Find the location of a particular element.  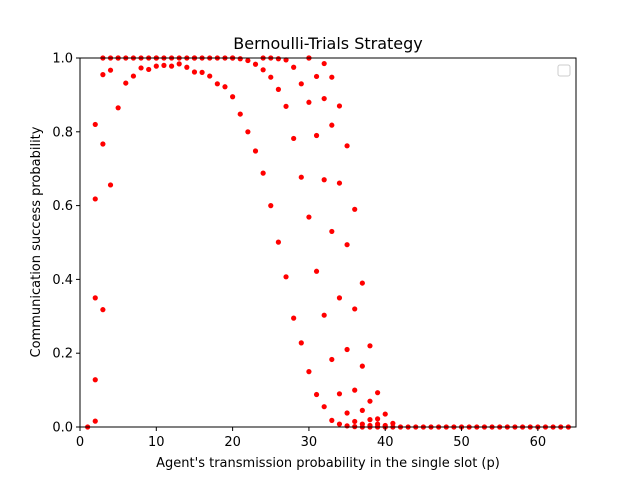

y-tick-label: 1.0 is located at coordinates (62, 59).